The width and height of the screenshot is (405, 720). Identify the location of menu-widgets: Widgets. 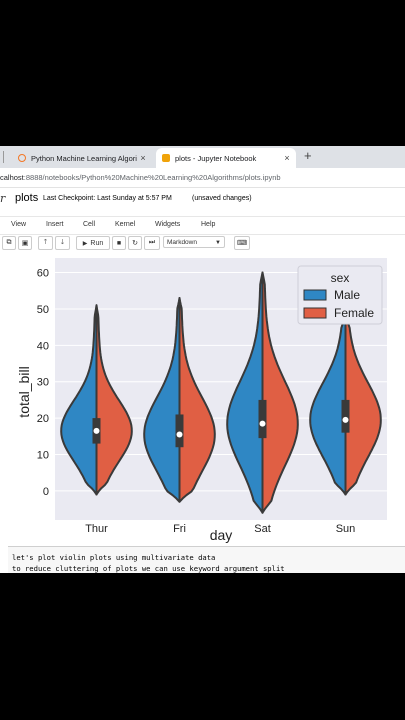
(168, 224).